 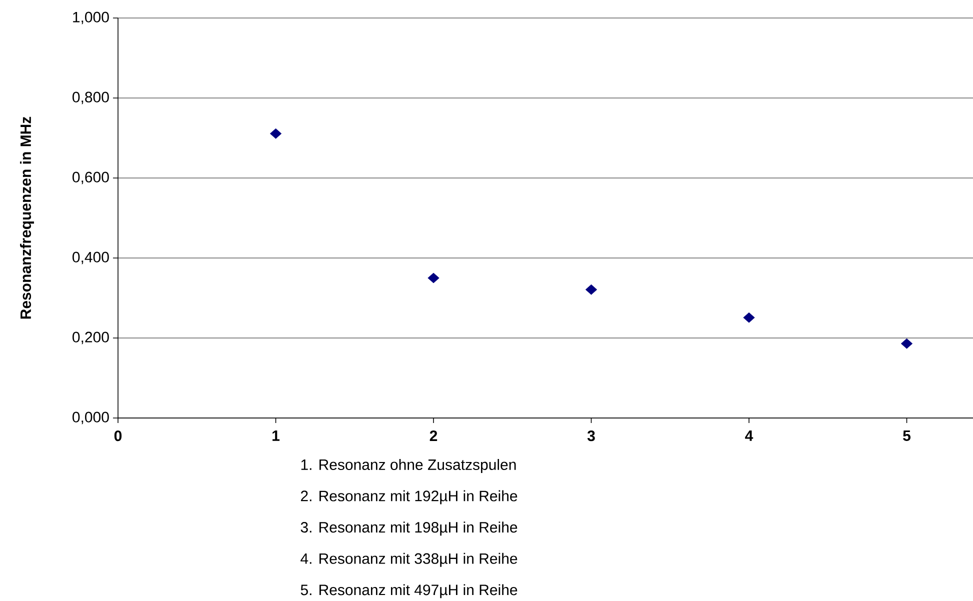 I want to click on y-tick-label: 0,600, so click(x=90, y=178).